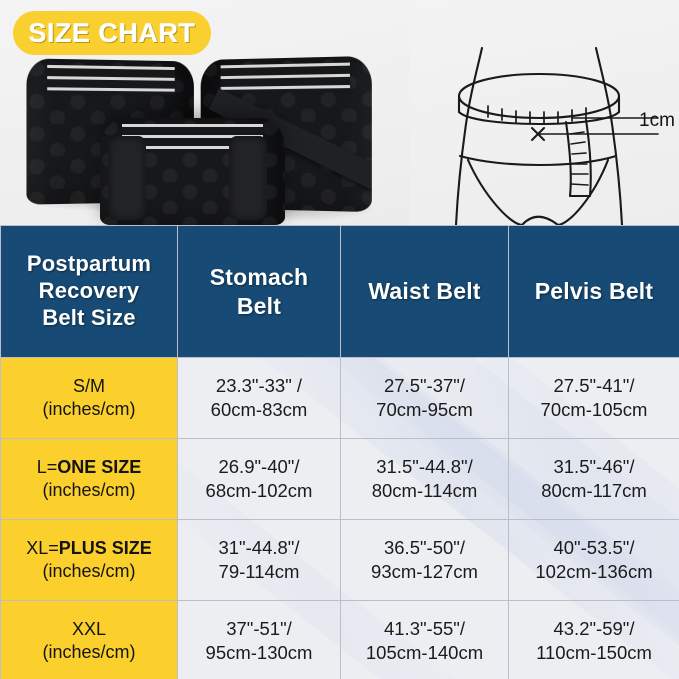 Image resolution: width=679 pixels, height=679 pixels. I want to click on measure-cm: 93cm-127cm, so click(424, 571).